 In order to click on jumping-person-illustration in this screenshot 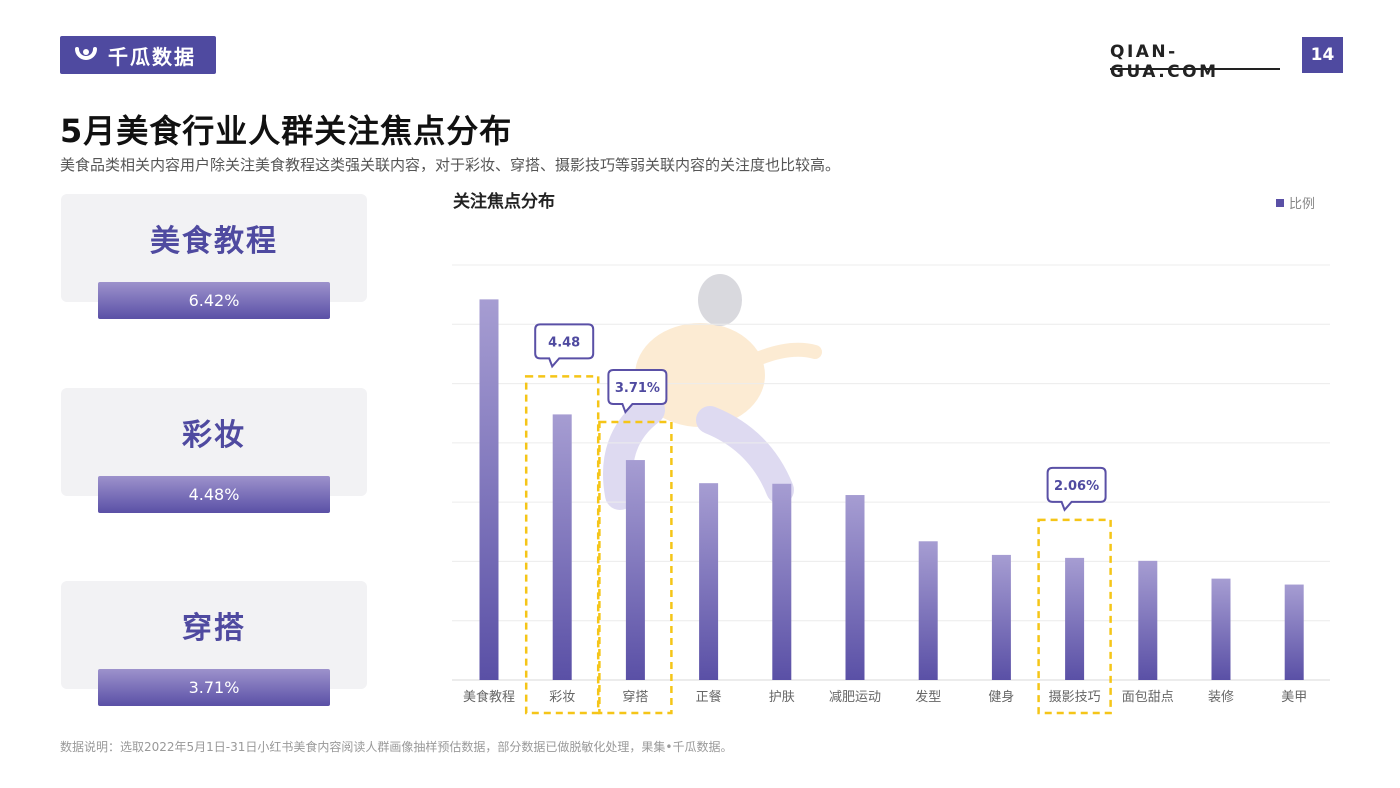, I will do `click(712, 392)`.